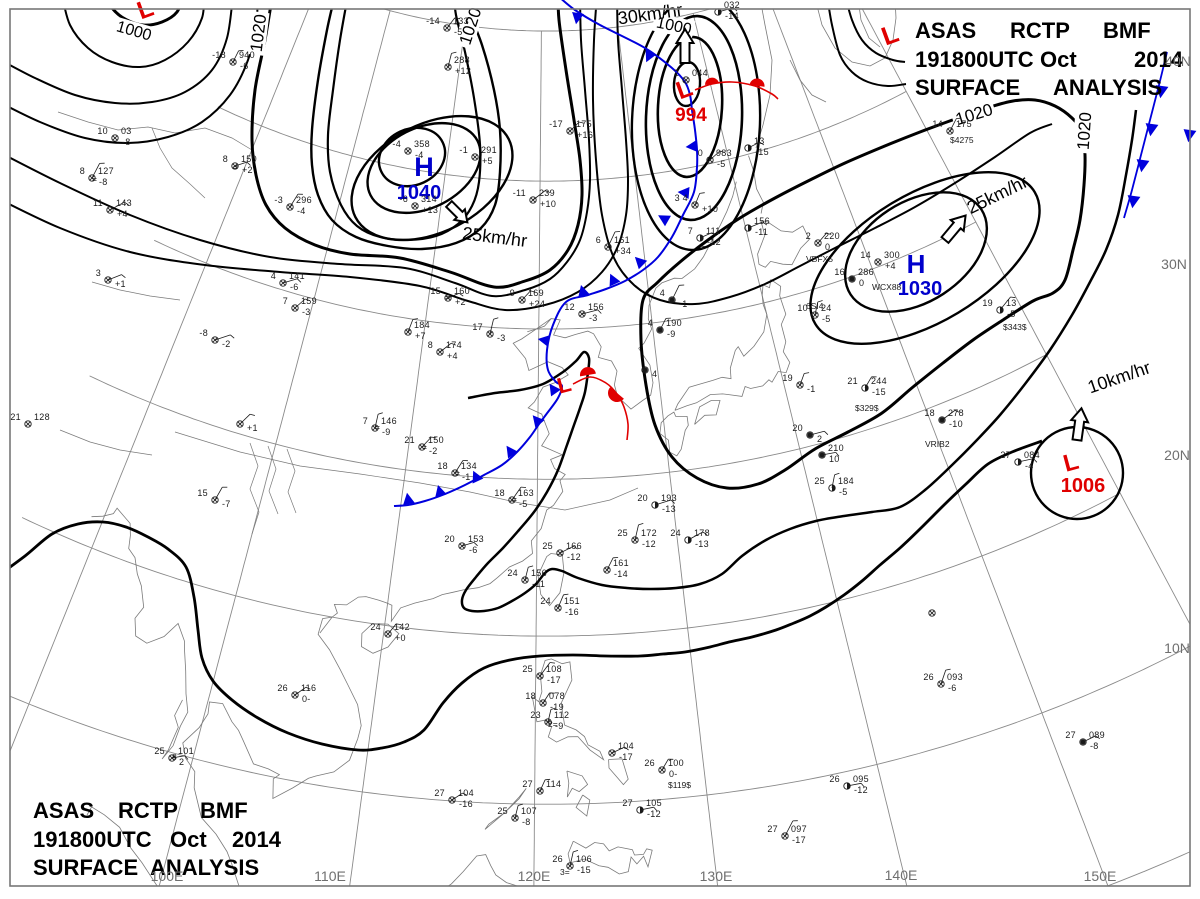 Image resolution: width=1200 pixels, height=899 pixels. What do you see at coordinates (681, 198) in the screenshot?
I see `svg-text: 3 4` at bounding box center [681, 198].